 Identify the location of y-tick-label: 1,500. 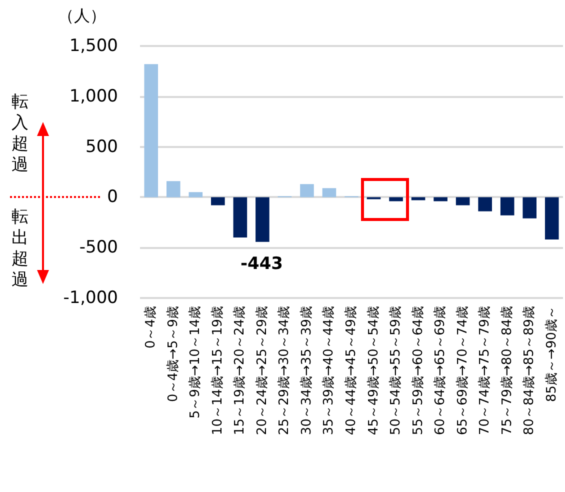
(93, 46).